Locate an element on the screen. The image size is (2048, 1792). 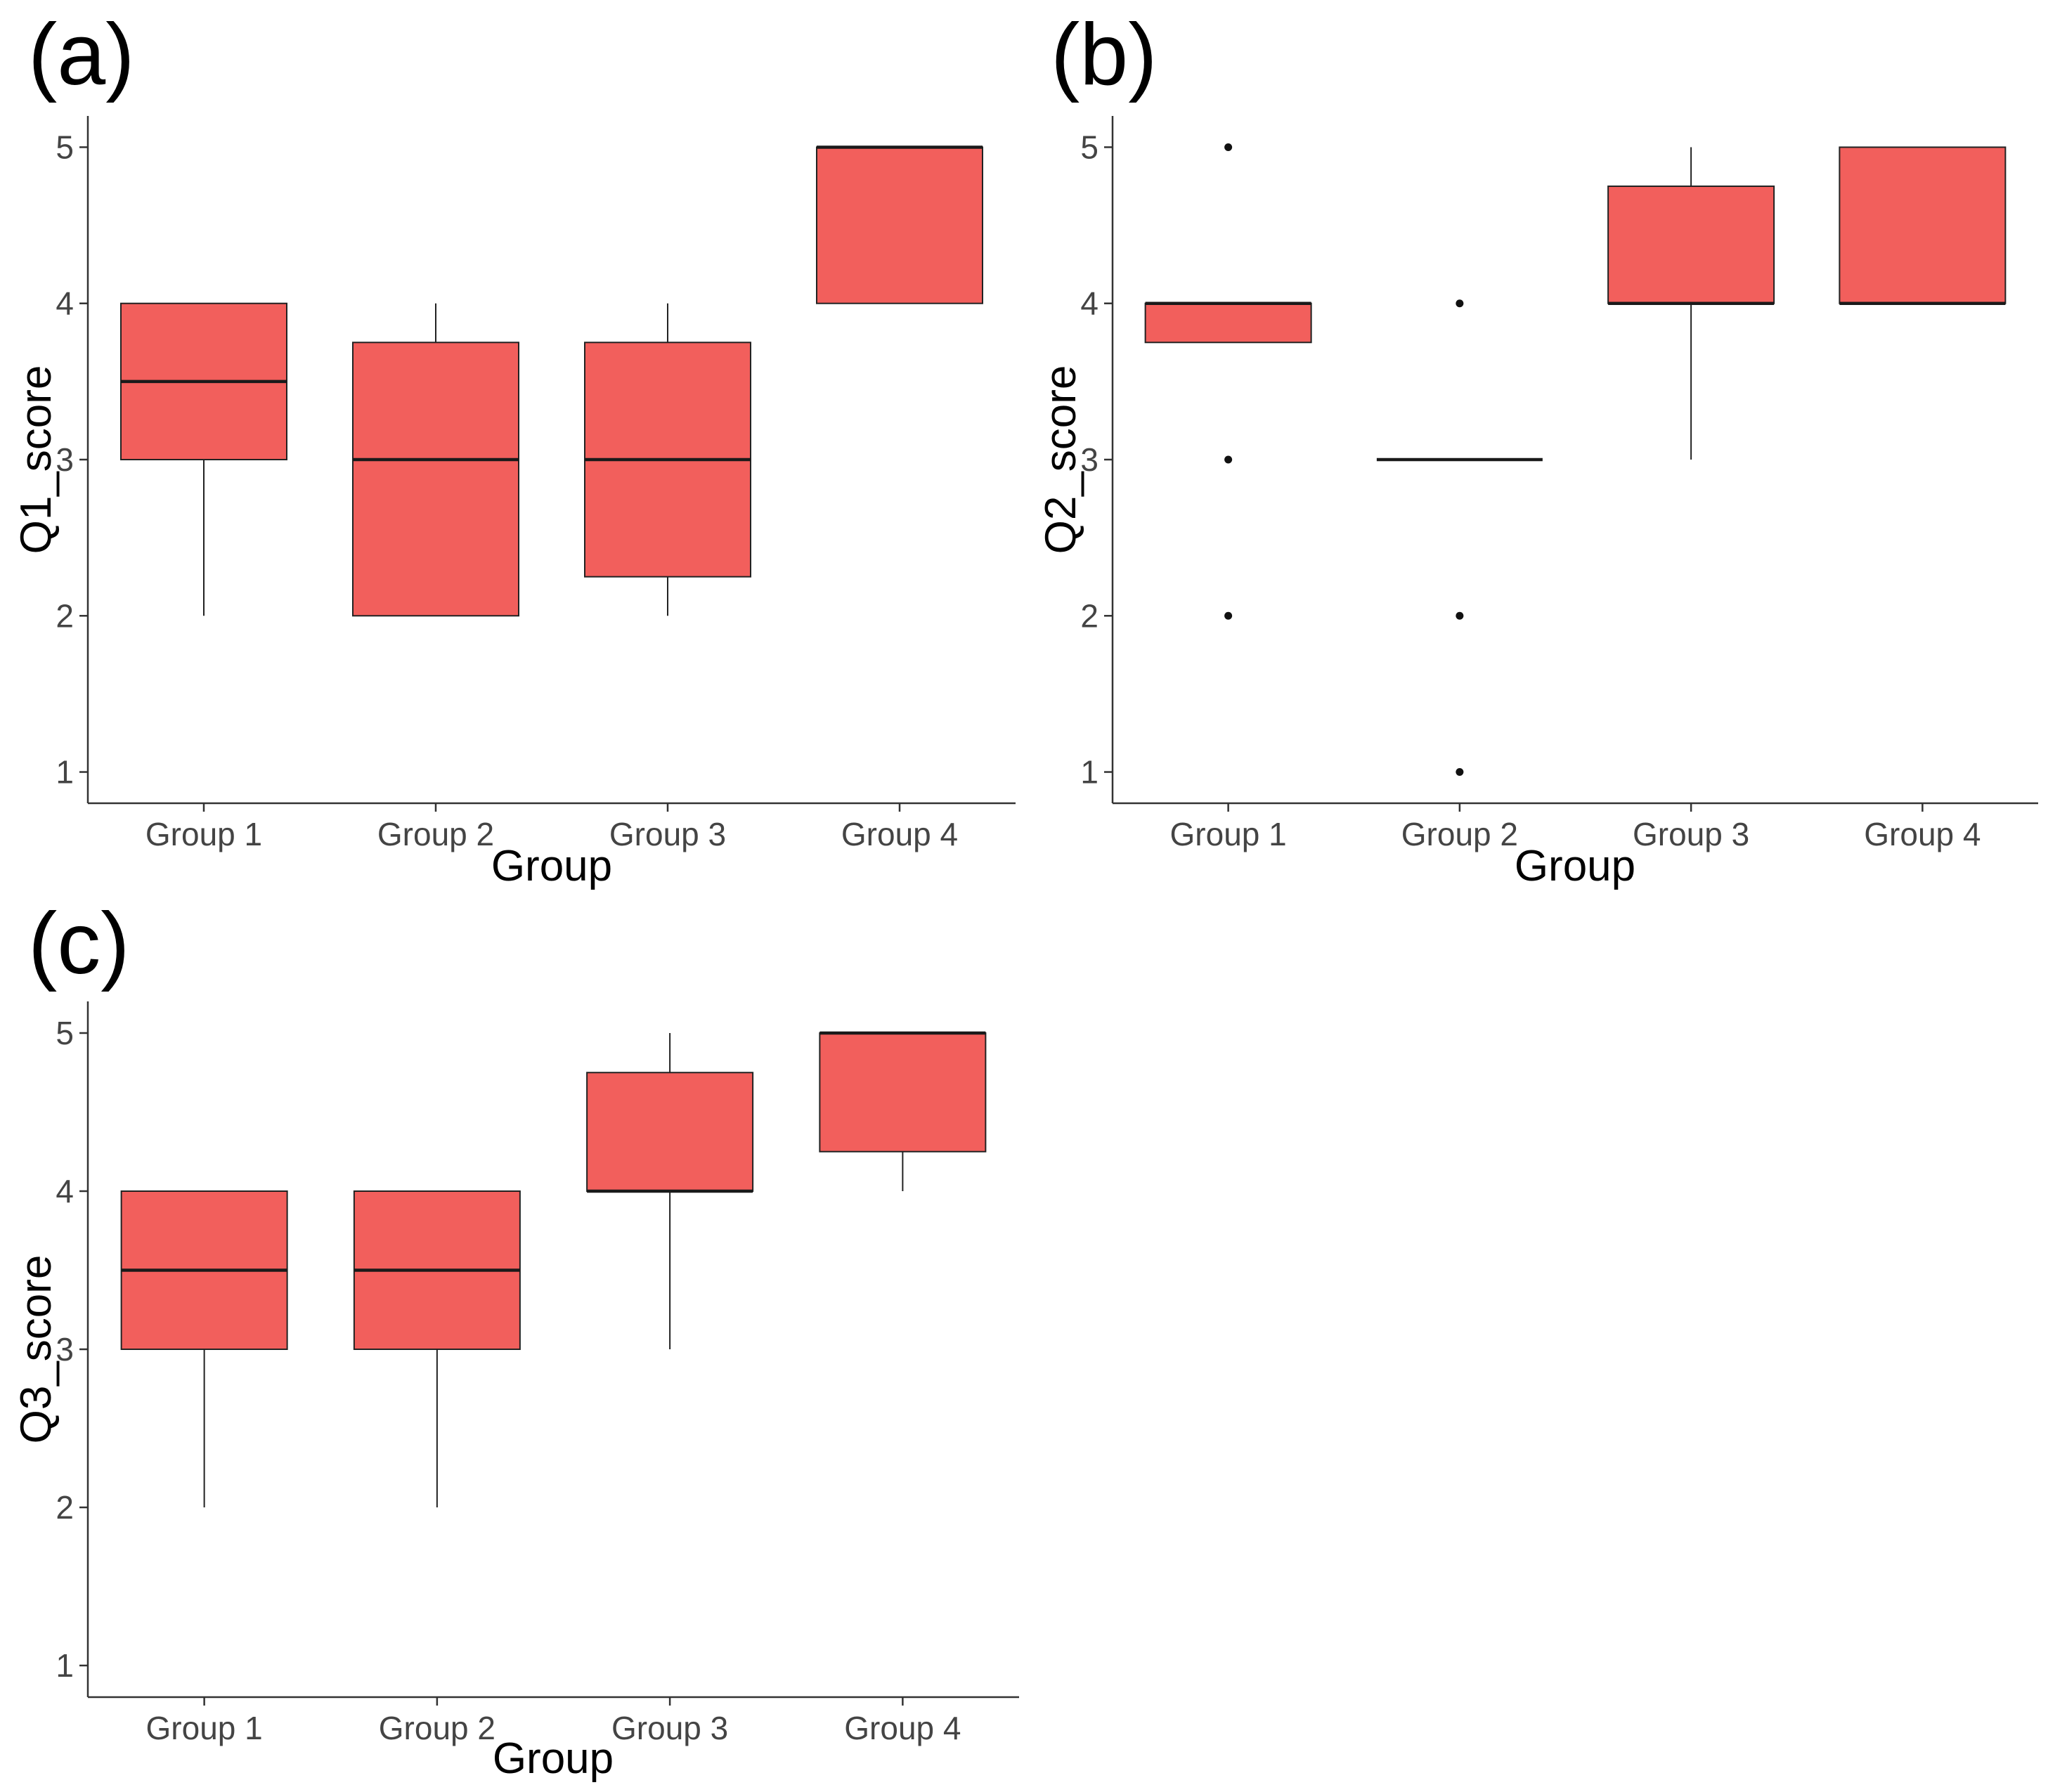
y-axis-title: Q3_score is located at coordinates (36, 1349).